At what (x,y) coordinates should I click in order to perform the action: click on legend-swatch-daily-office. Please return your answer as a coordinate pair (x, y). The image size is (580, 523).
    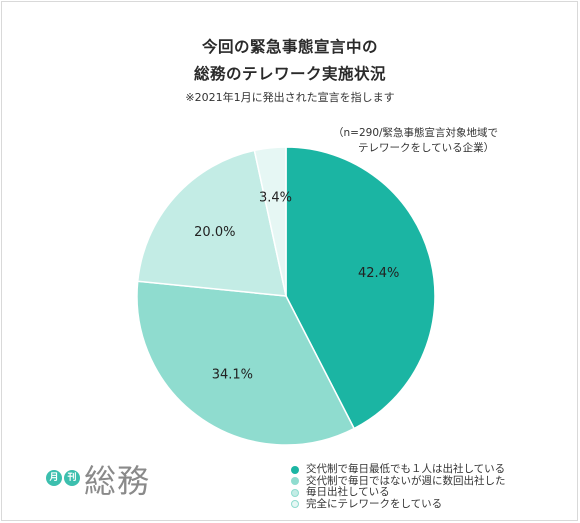
    Looking at the image, I should click on (295, 492).